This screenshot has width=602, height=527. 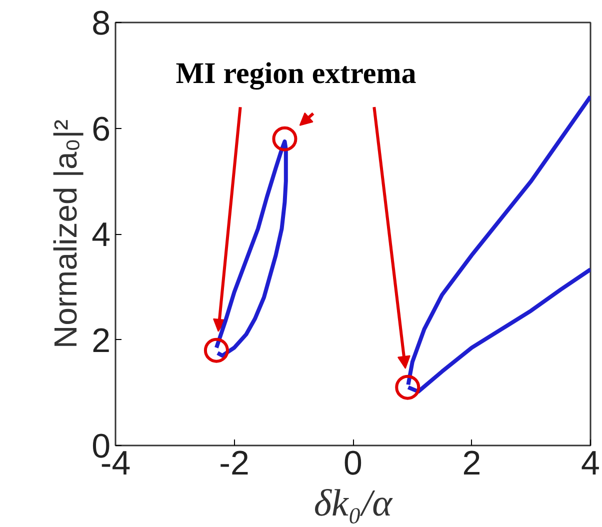 What do you see at coordinates (66, 234) in the screenshot?
I see `y-axis-title: Normalized |a₀|²` at bounding box center [66, 234].